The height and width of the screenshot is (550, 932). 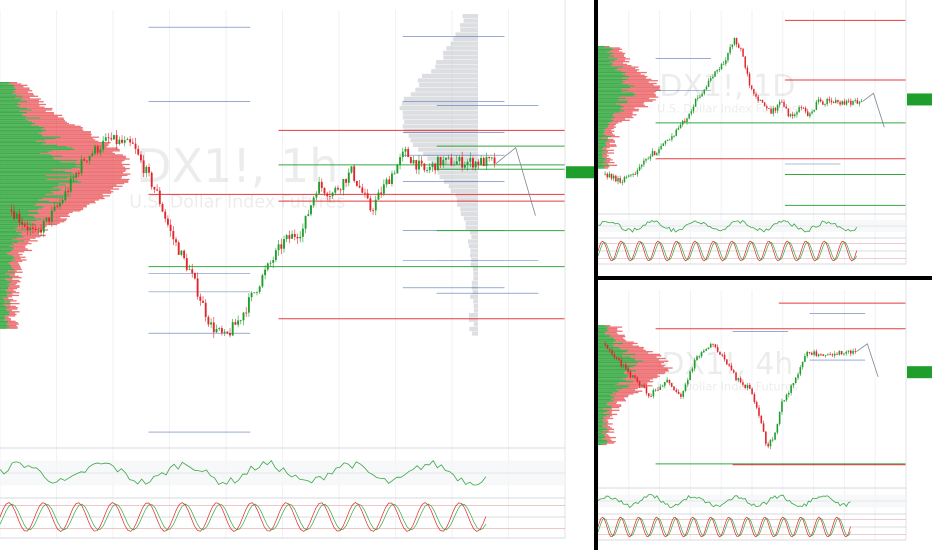 What do you see at coordinates (596, 275) in the screenshot?
I see `pane-divider-vertical` at bounding box center [596, 275].